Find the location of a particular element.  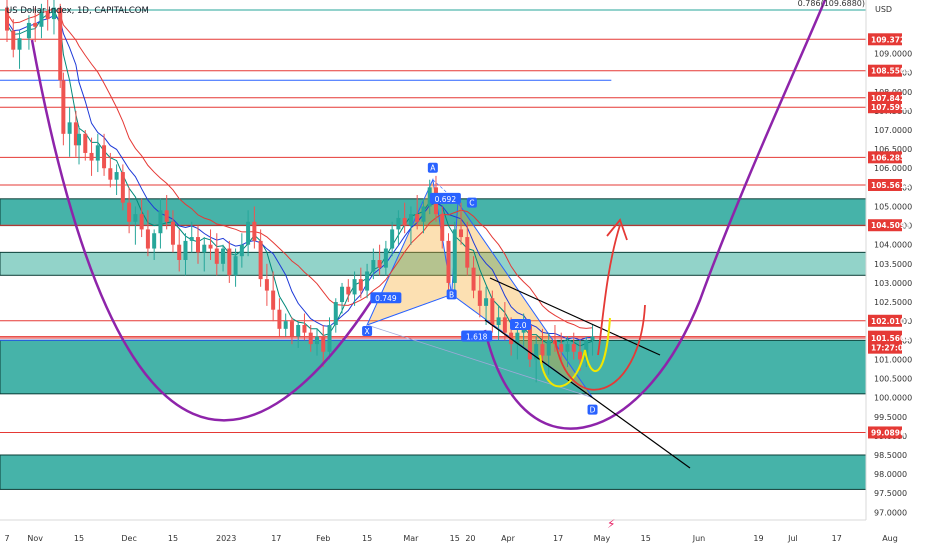

fib-ratio-box is located at coordinates (521, 324).